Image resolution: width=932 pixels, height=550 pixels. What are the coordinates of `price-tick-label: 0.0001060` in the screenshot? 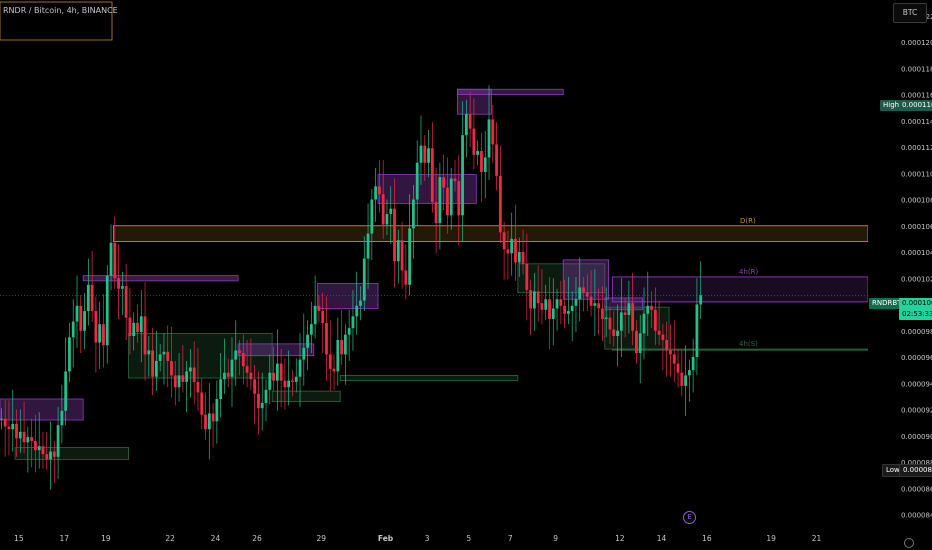 It's located at (916, 227).